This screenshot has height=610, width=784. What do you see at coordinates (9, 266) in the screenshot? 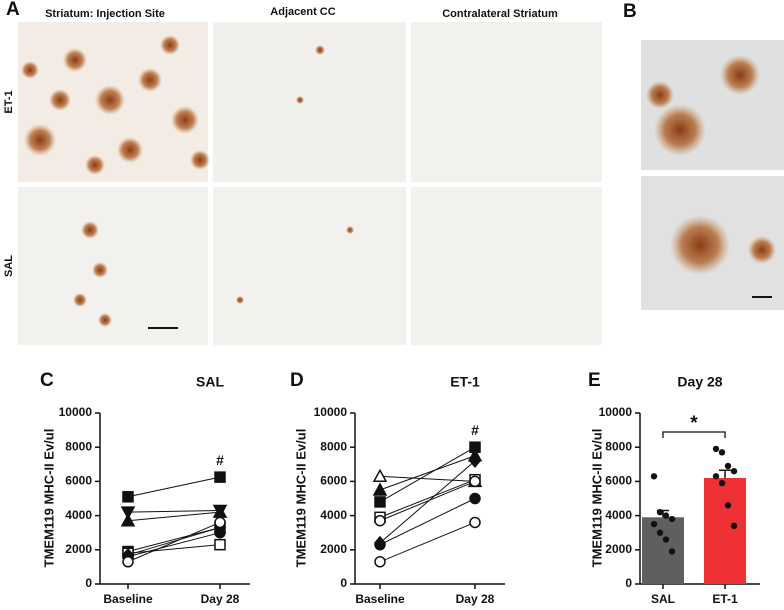
I see `row-label: SAL` at bounding box center [9, 266].